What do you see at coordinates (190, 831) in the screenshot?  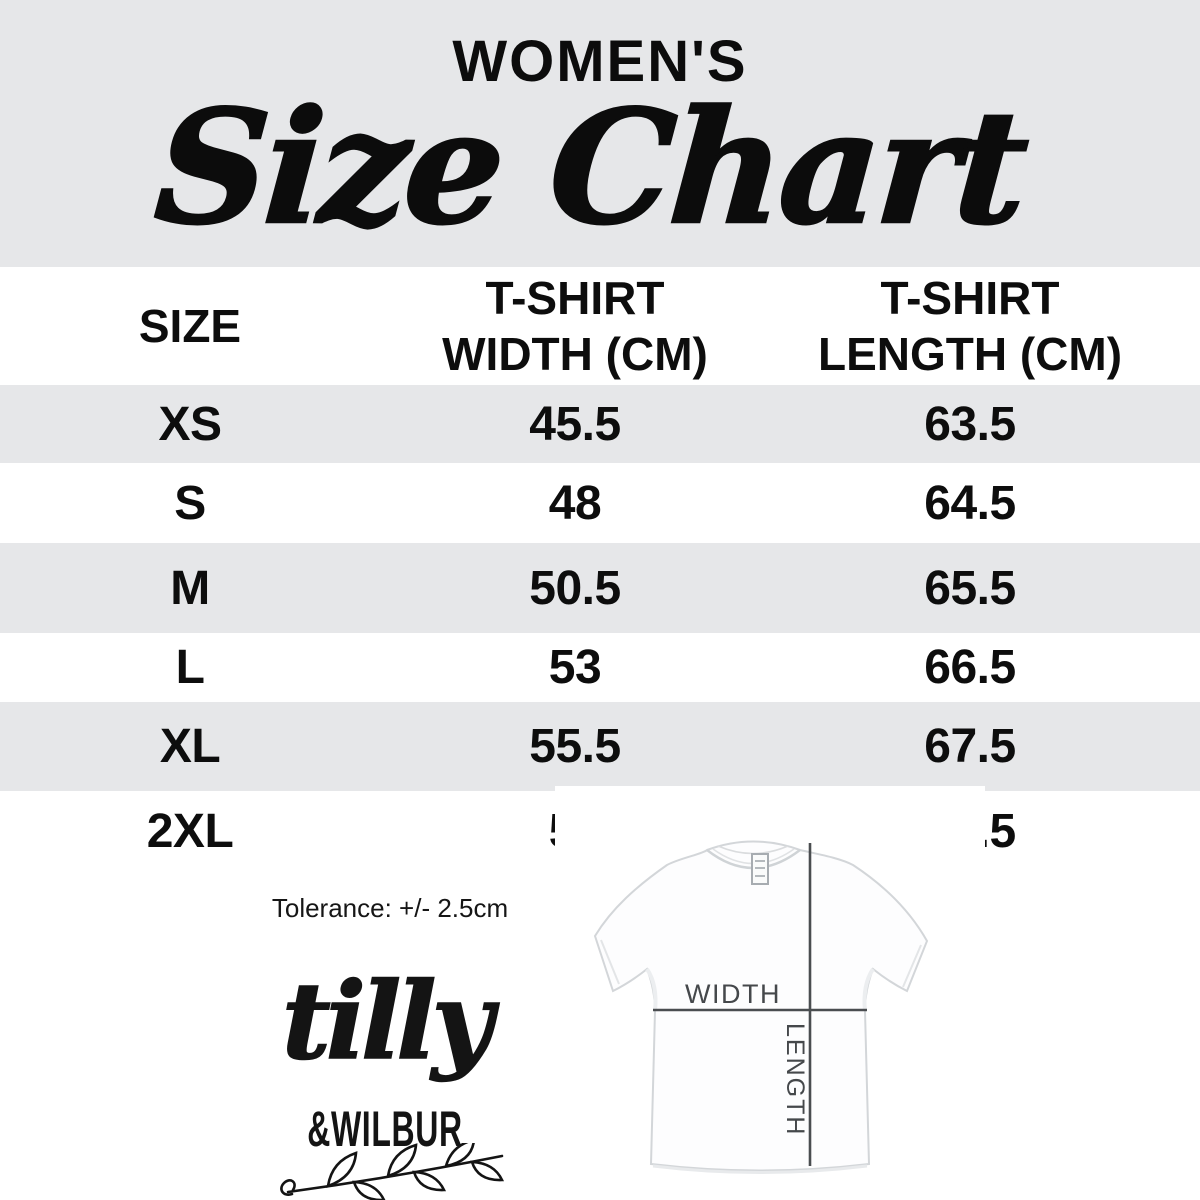 I see `size-cell: 2XL` at bounding box center [190, 831].